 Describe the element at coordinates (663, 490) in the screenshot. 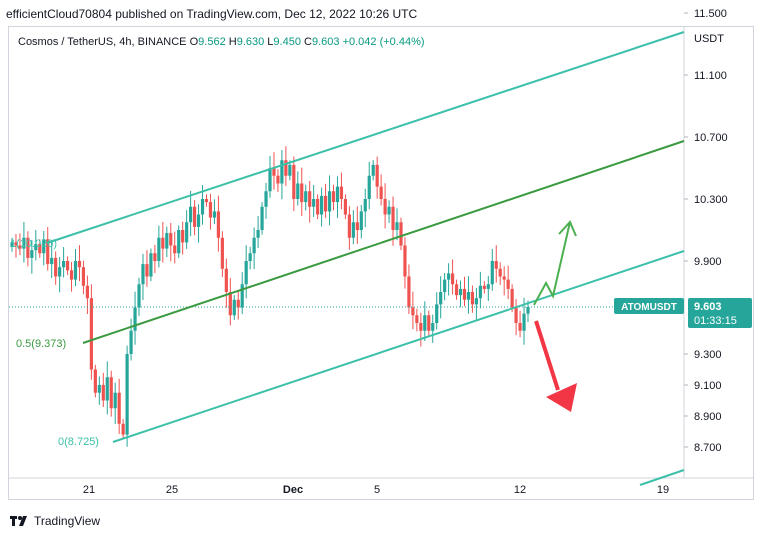

I see `x-tick-label: 19` at that location.